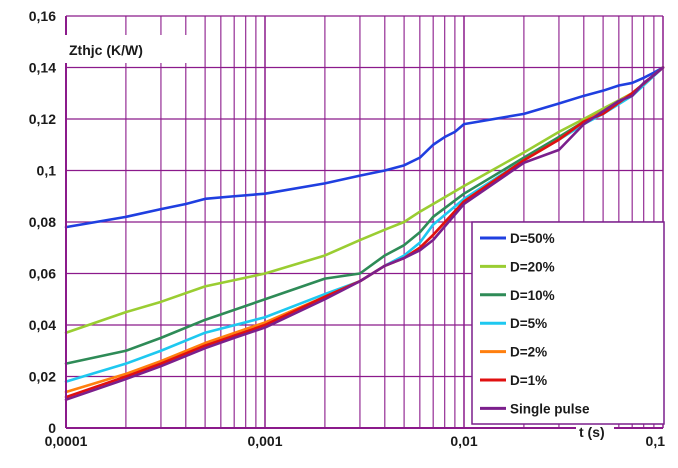  What do you see at coordinates (42, 377) in the screenshot?
I see `y-tick-label: 0,02` at bounding box center [42, 377].